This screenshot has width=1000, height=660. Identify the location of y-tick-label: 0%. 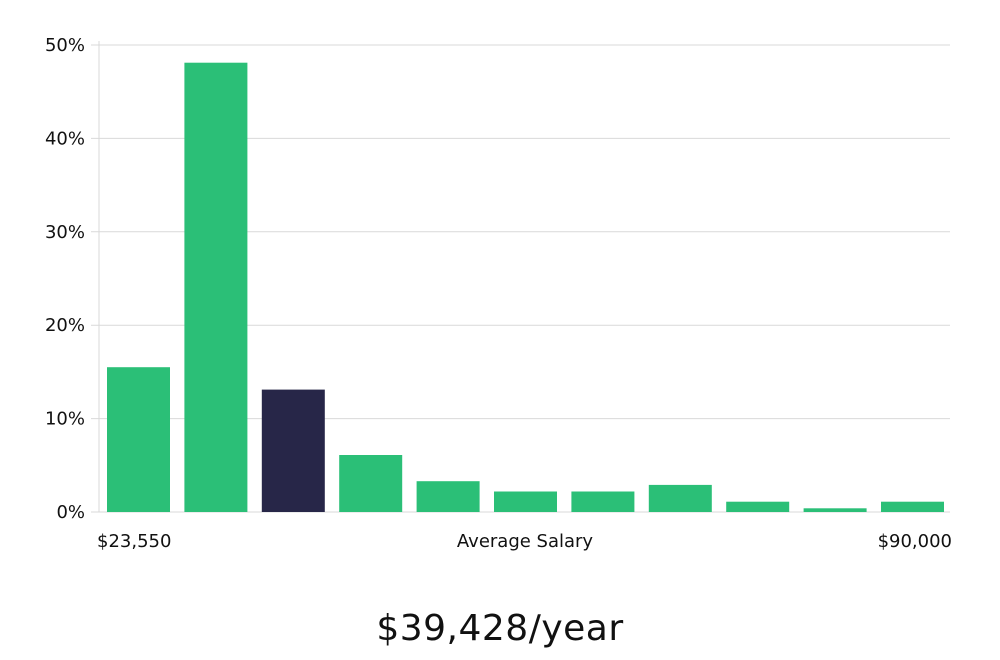
(70, 512).